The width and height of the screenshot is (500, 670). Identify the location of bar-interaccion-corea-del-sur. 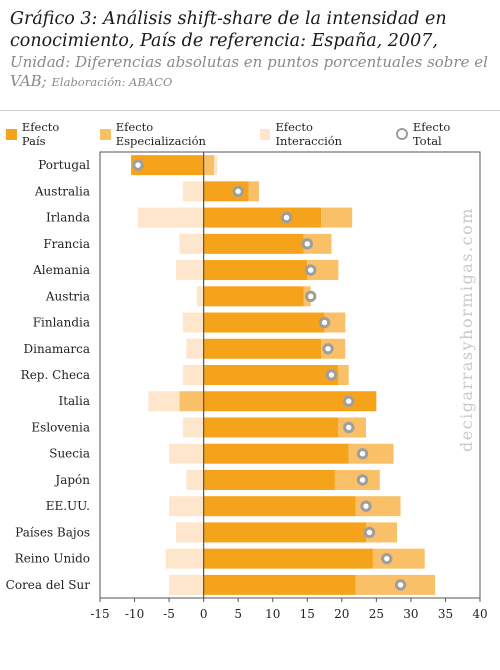
(186, 584).